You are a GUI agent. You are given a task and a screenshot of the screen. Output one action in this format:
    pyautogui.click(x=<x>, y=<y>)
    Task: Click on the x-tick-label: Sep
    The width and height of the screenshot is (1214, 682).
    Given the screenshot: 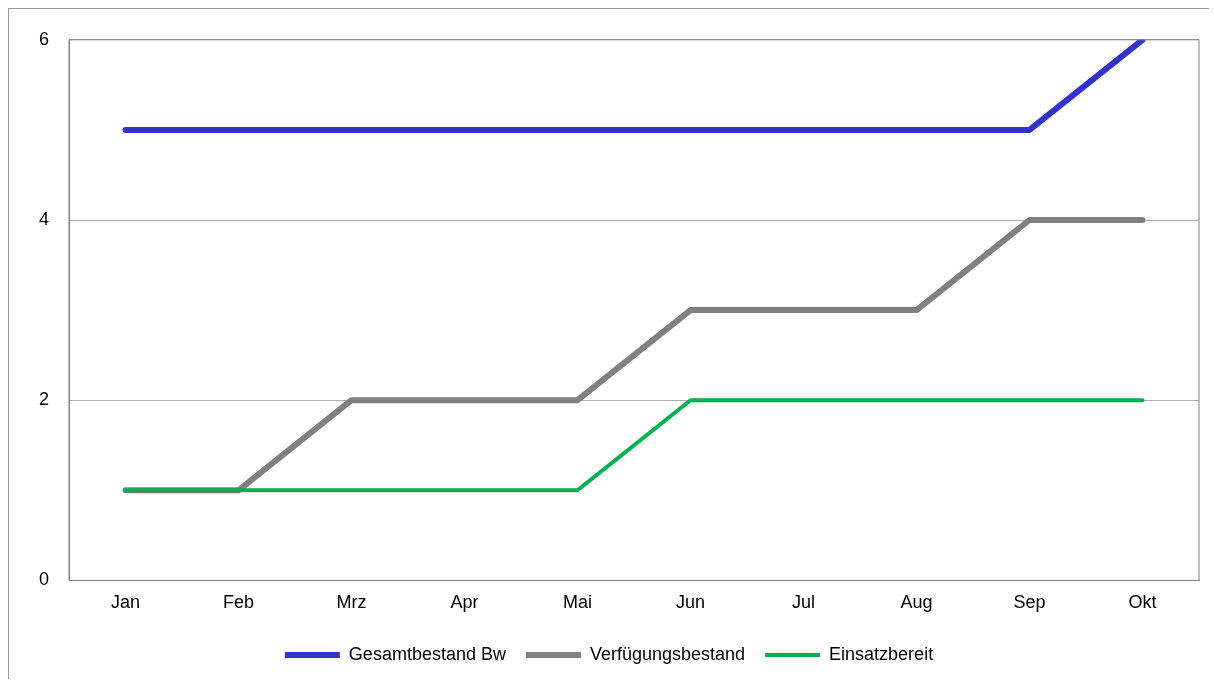 What is the action you would take?
    pyautogui.click(x=1029, y=602)
    